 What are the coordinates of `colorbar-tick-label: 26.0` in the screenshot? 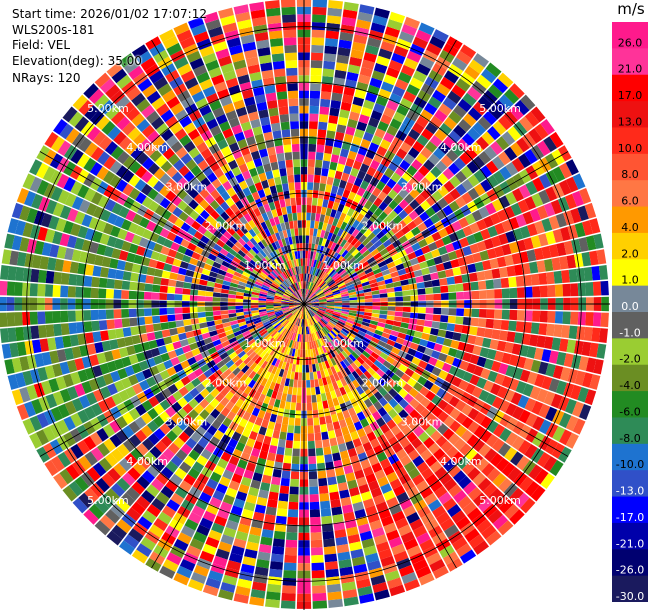 It's located at (630, 42).